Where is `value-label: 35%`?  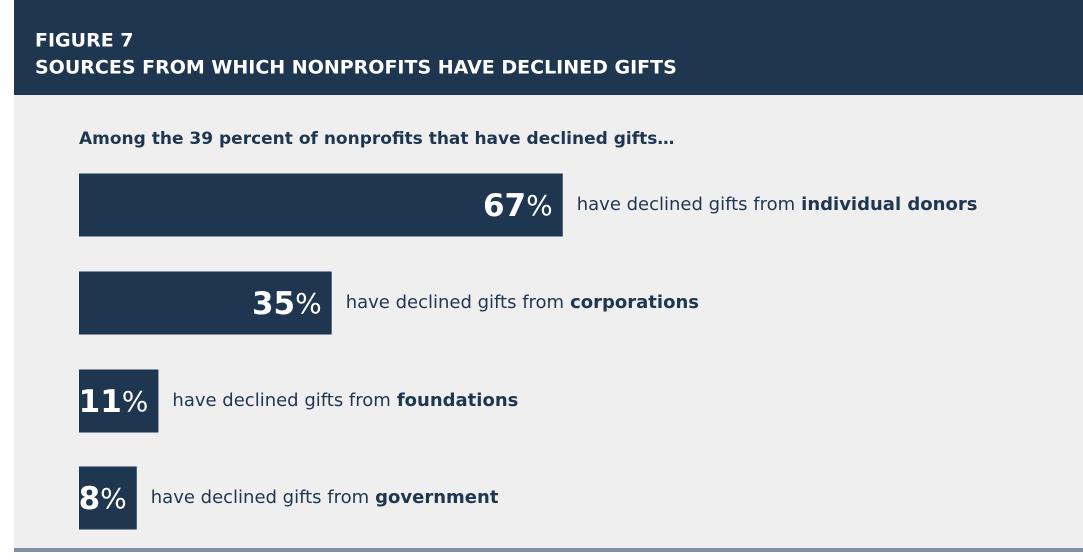
value-label: 35% is located at coordinates (287, 304).